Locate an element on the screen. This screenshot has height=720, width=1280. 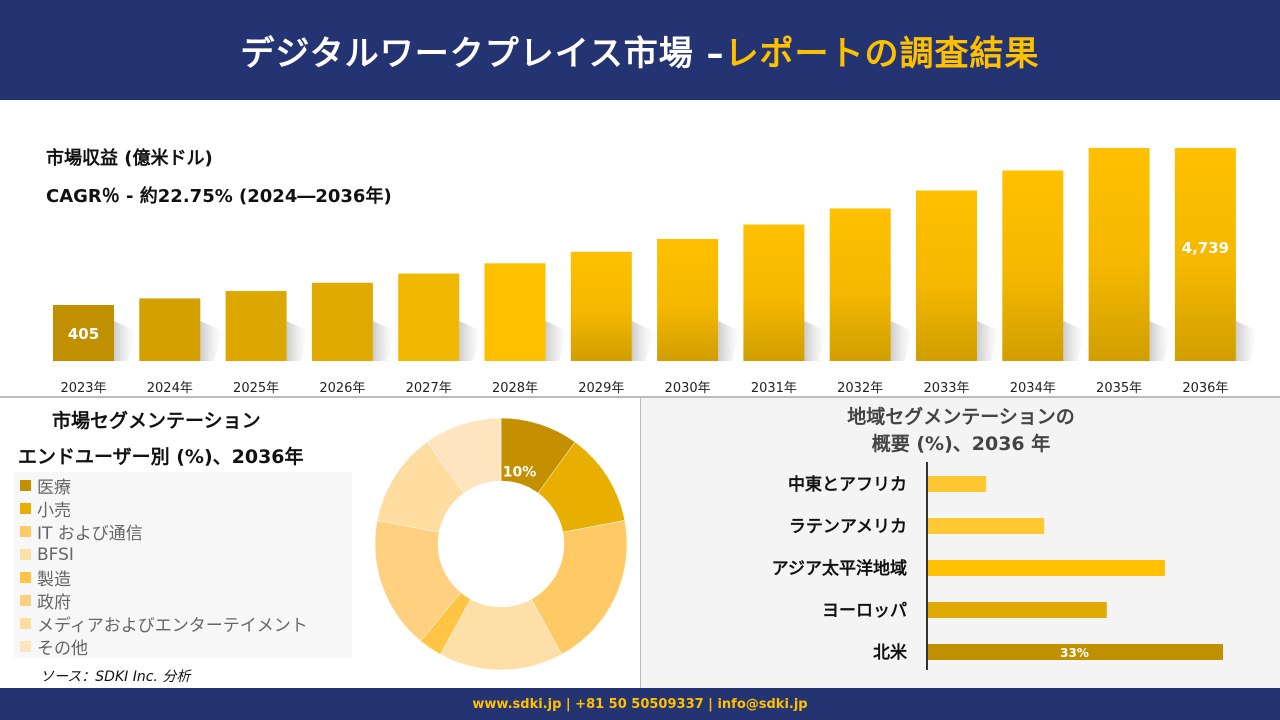
legend-item: その他 is located at coordinates (186, 647).